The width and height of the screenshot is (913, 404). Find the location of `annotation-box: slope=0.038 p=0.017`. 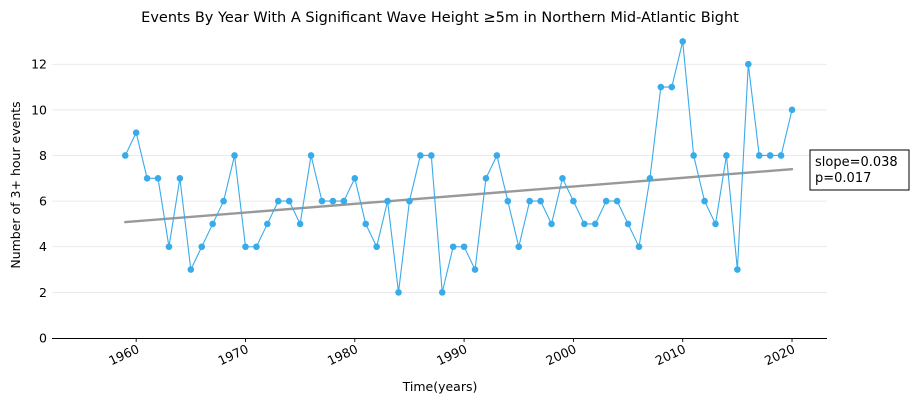

annotation-box: slope=0.038 p=0.017 is located at coordinates (859, 170).